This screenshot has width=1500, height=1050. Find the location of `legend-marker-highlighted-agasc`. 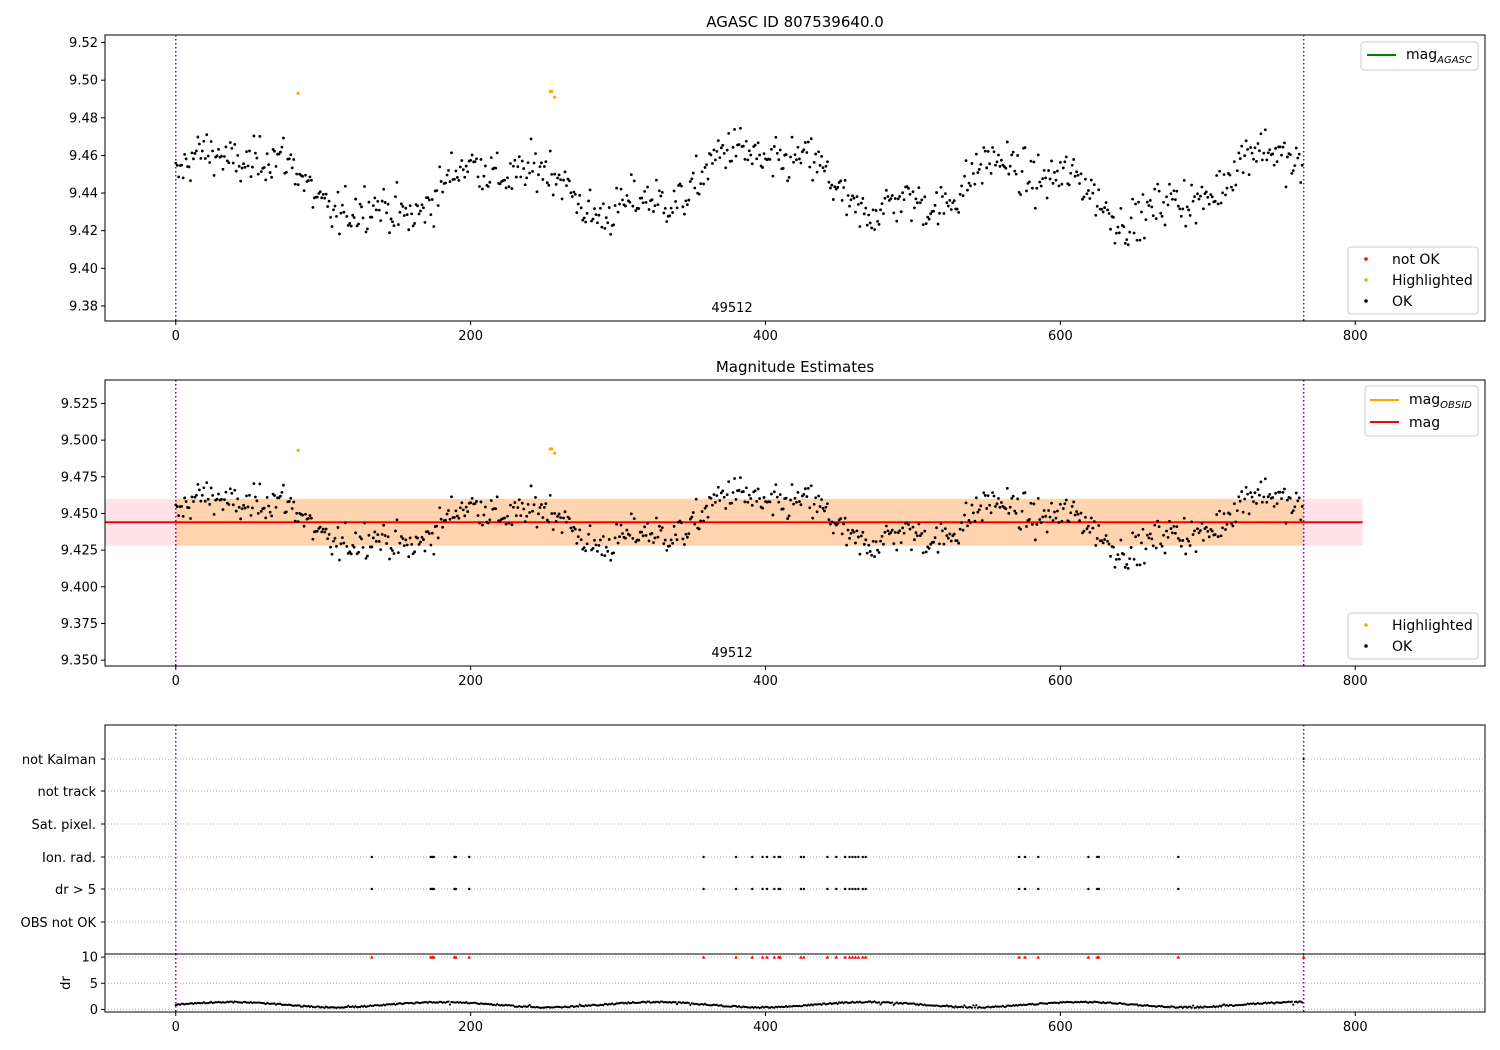

legend-marker-highlighted-agasc is located at coordinates (1366, 280).